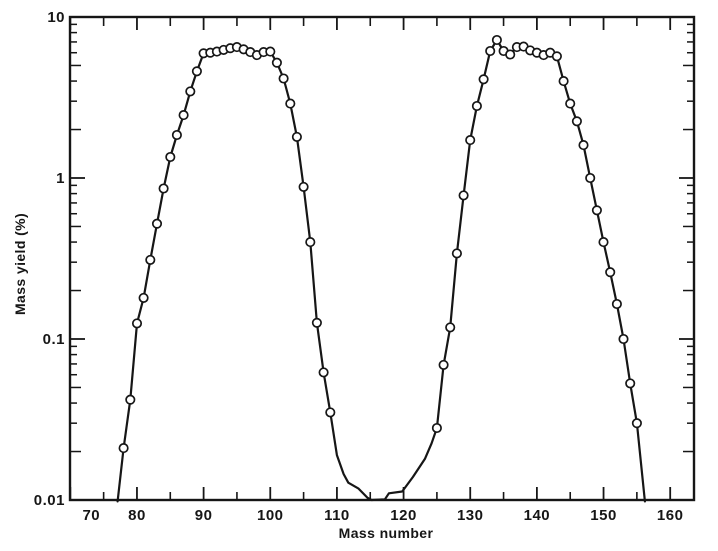  Describe the element at coordinates (49, 500) in the screenshot. I see `y-tick-label: 0.01` at that location.